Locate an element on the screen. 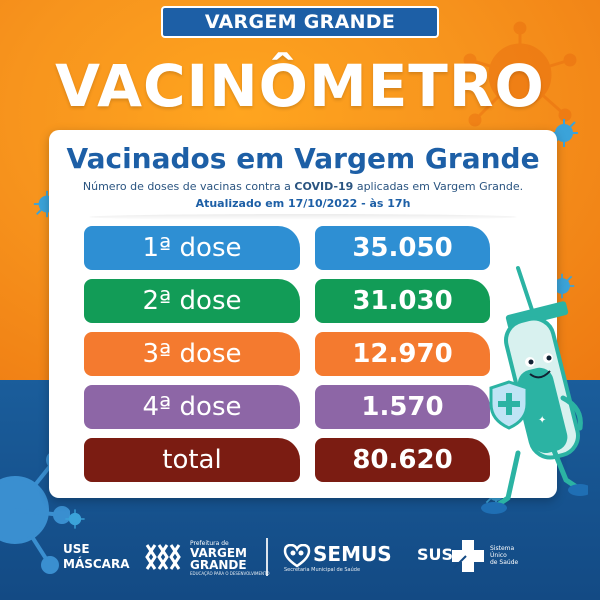 The height and width of the screenshot is (600, 600). dose-label: 4ª dose is located at coordinates (192, 407).